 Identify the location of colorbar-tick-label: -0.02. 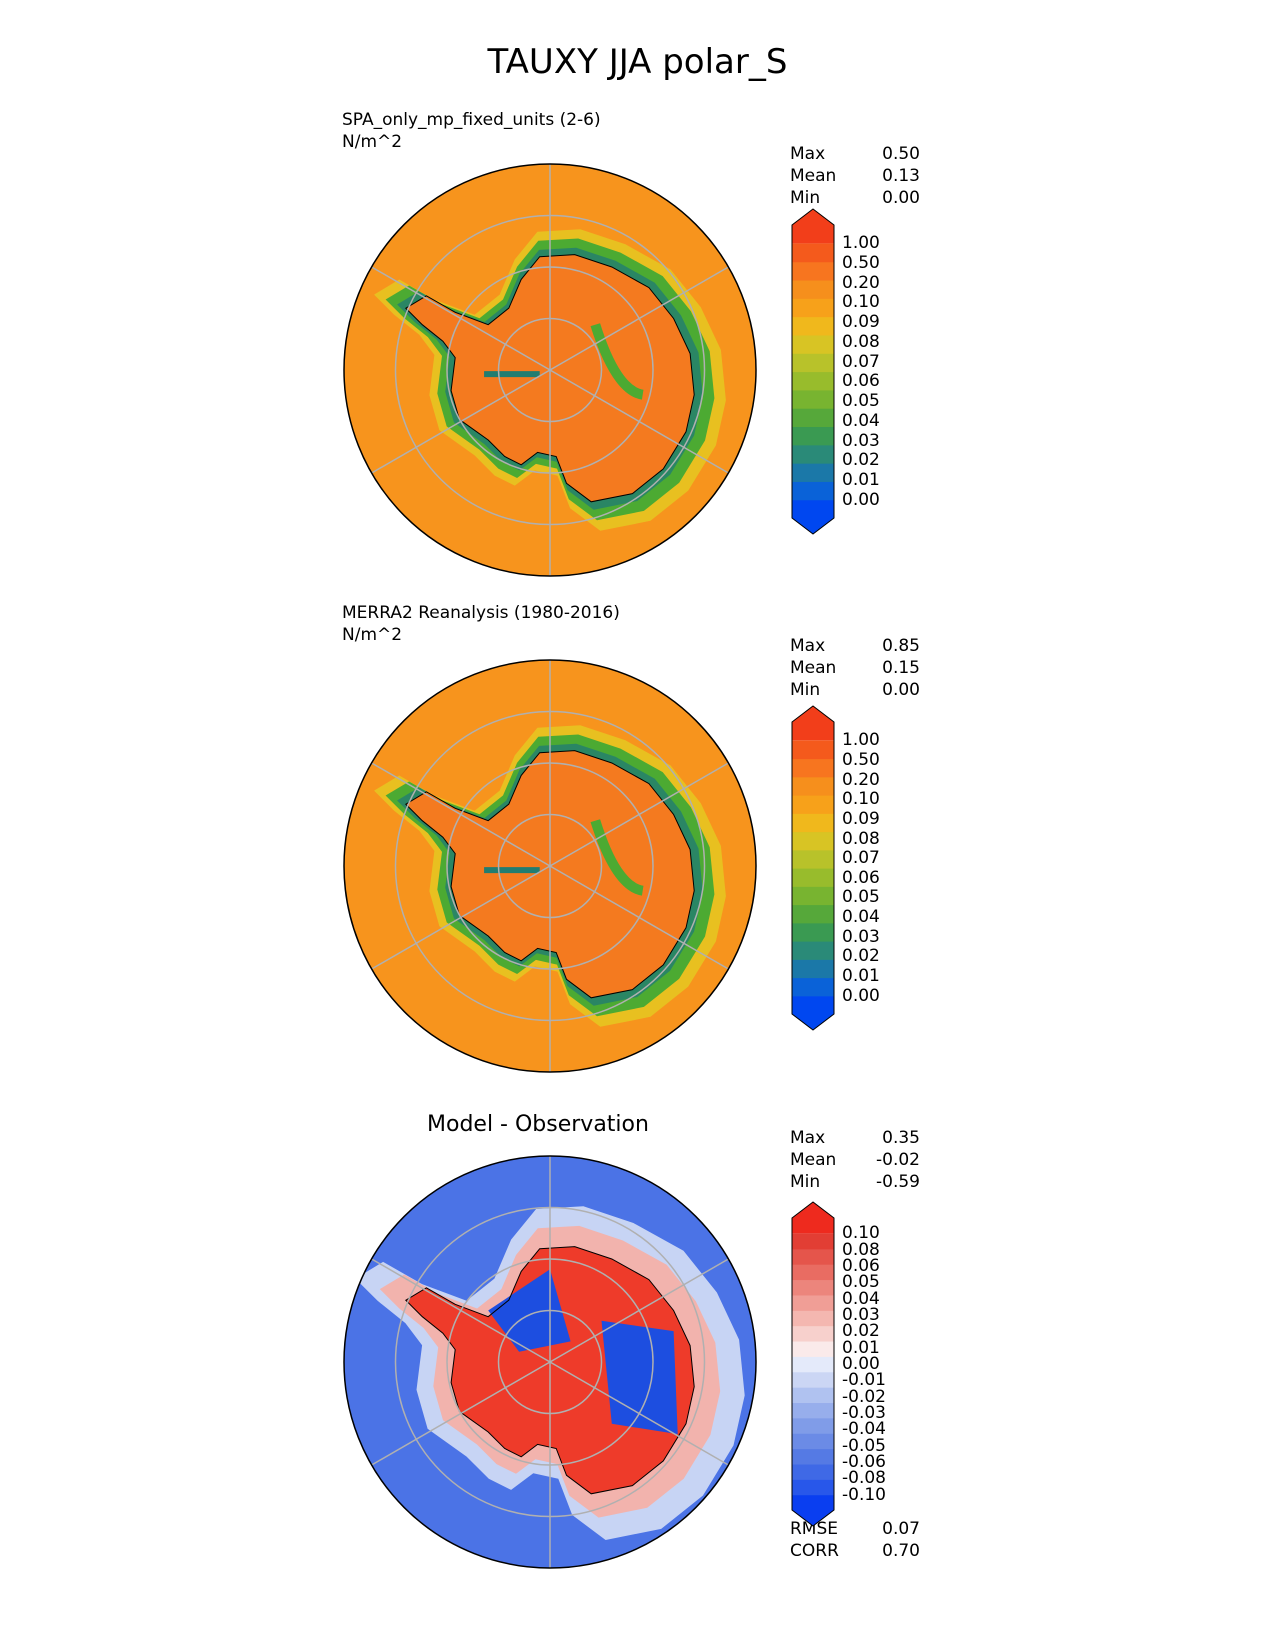
(864, 1396).